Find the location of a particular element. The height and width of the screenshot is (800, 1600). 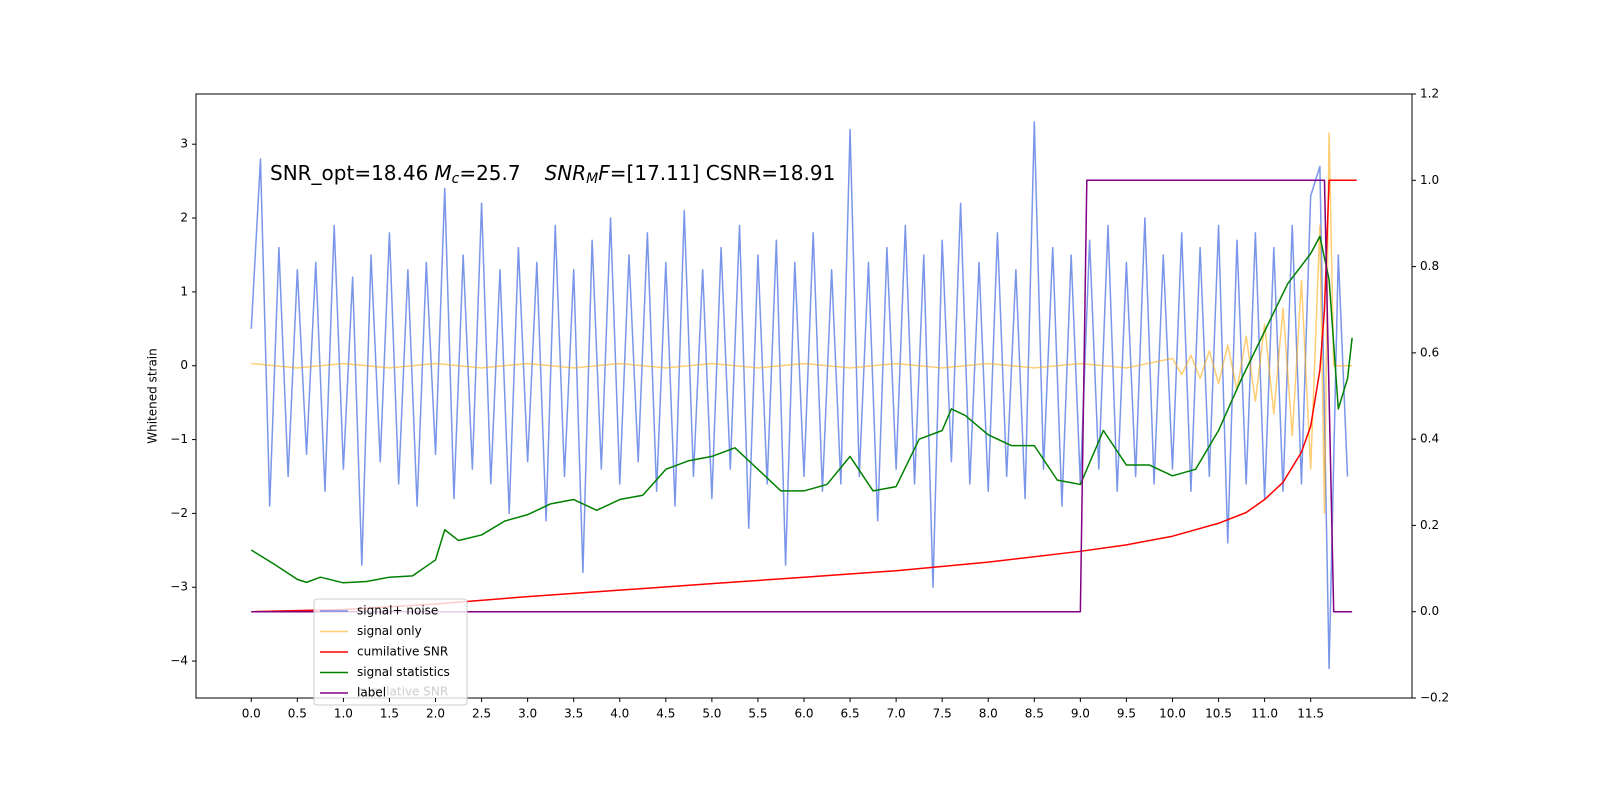

y-tick-label: −4 is located at coordinates (179, 661).